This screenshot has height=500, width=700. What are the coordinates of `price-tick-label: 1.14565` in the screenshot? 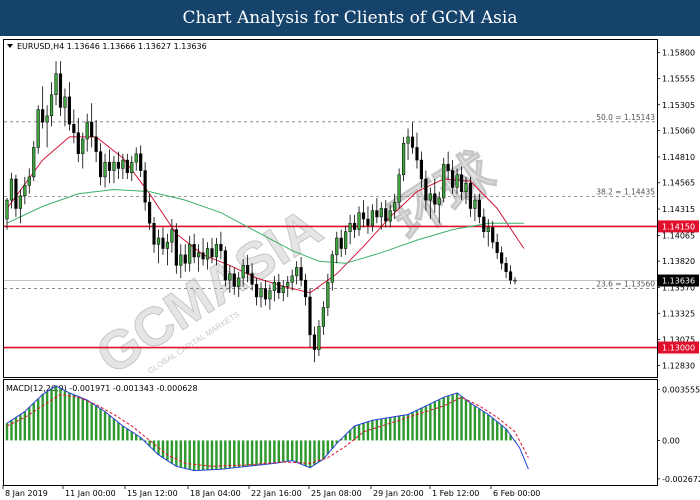 It's located at (678, 183).